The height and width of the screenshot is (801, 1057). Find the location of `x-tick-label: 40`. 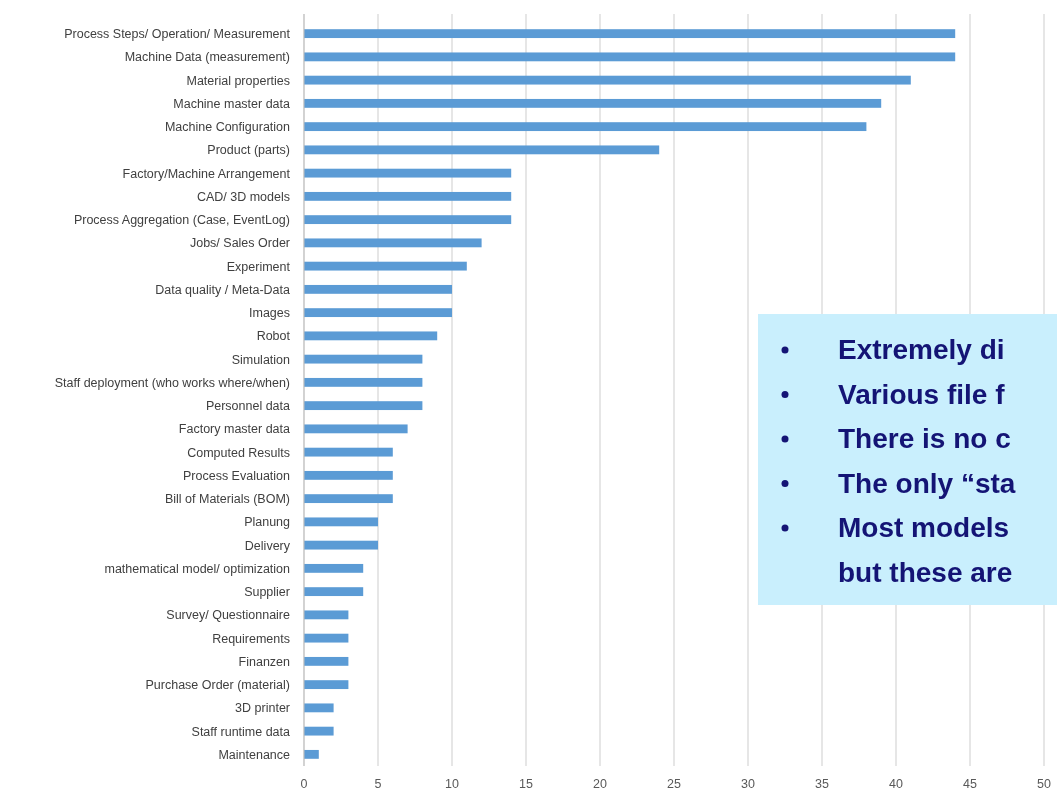

x-tick-label: 40 is located at coordinates (896, 784).